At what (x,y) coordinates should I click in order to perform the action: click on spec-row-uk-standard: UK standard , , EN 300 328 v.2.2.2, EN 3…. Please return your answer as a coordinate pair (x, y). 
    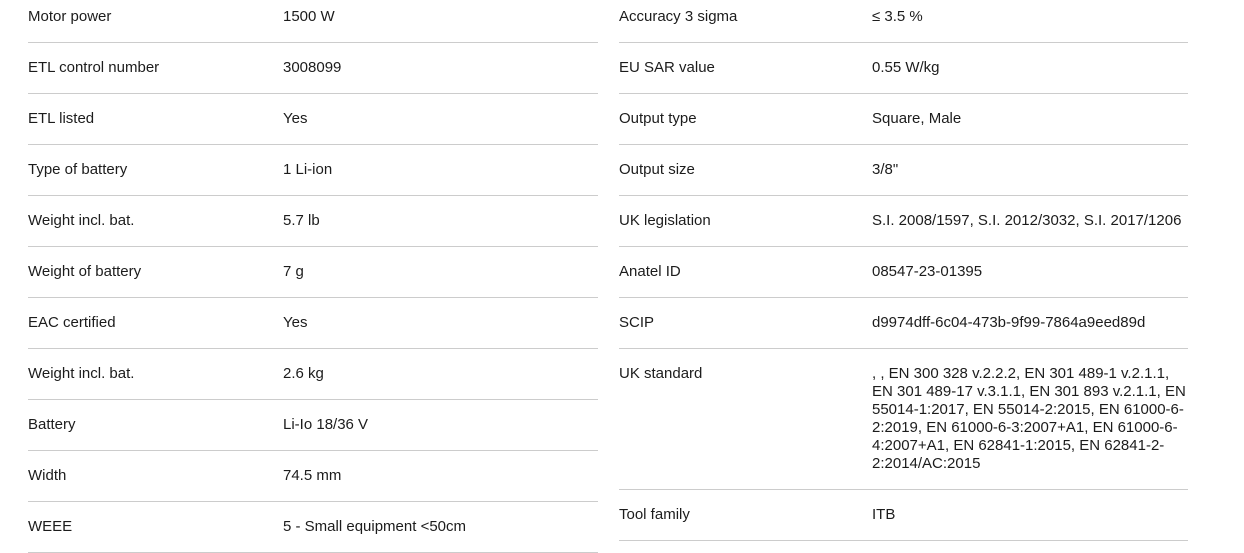
    Looking at the image, I should click on (903, 419).